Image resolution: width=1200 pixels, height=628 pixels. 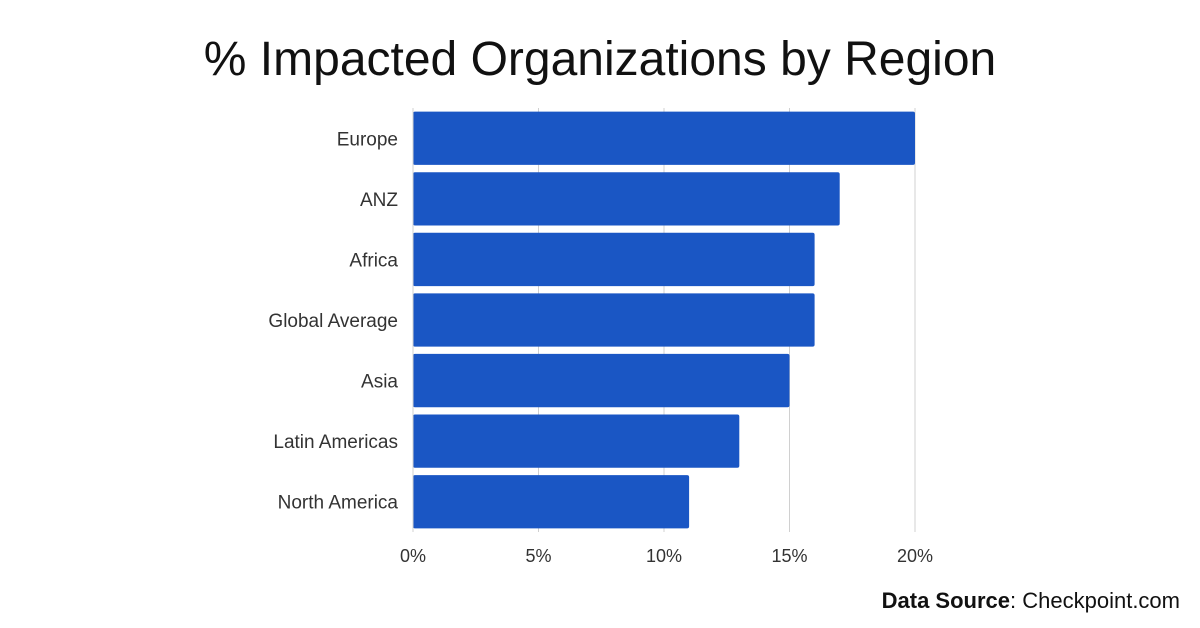 I want to click on chart-title: % Impacted Organizations by Region, so click(x=600, y=59).